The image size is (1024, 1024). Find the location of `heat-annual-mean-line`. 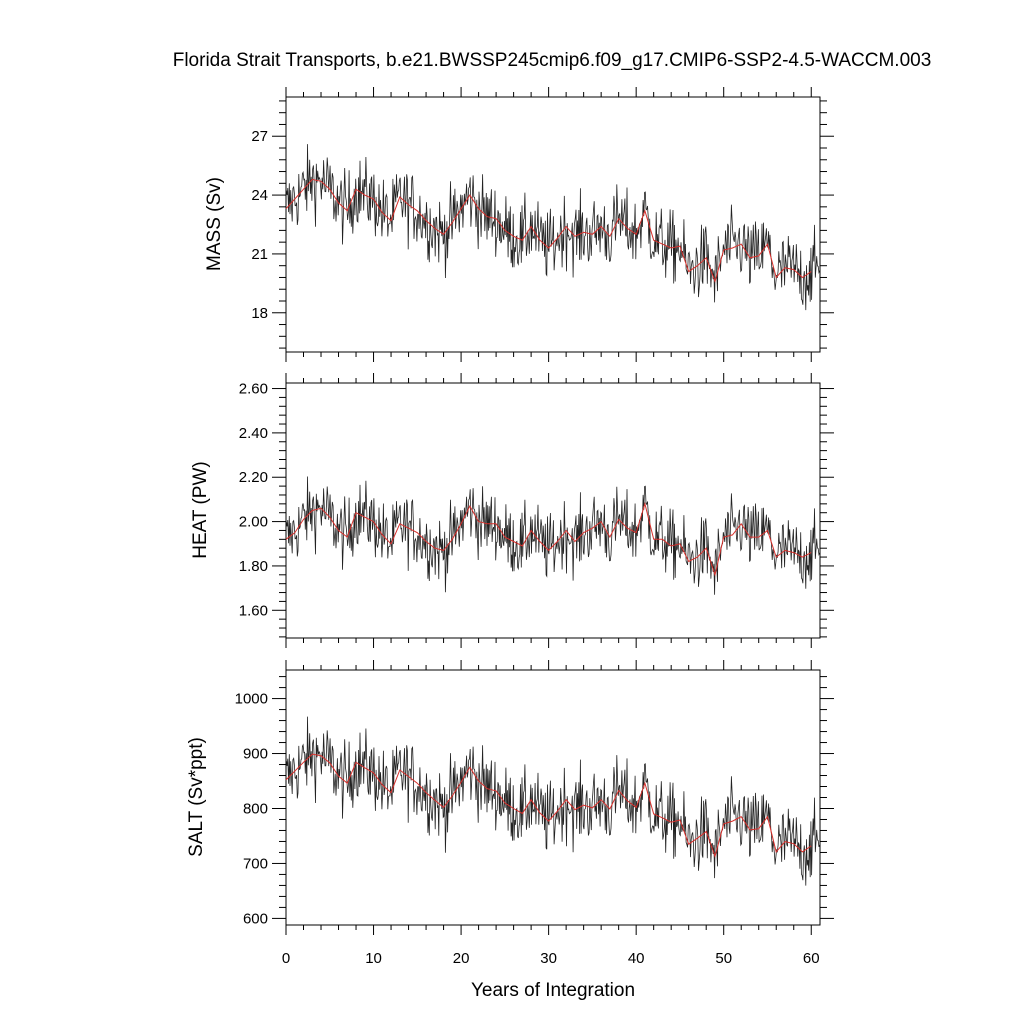

heat-annual-mean-line is located at coordinates (548, 539).